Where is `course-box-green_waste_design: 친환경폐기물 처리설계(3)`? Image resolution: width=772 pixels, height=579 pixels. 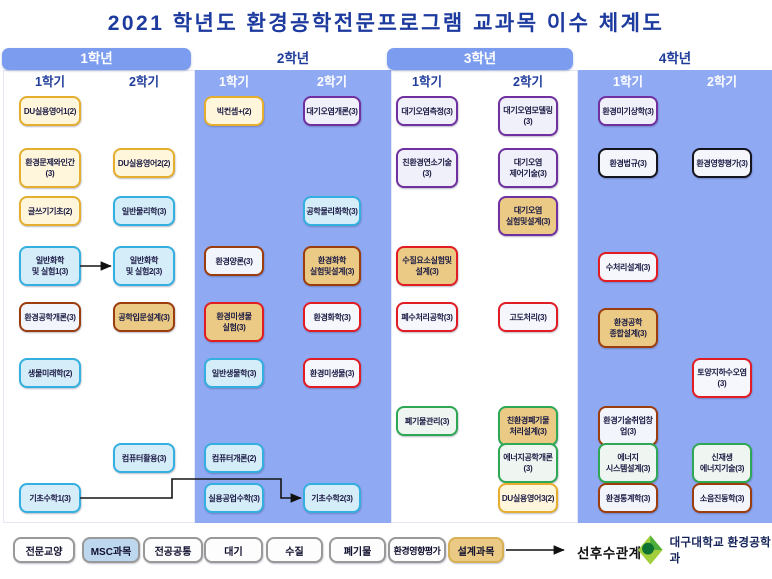 course-box-green_waste_design: 친환경폐기물 처리설계(3) is located at coordinates (528, 426).